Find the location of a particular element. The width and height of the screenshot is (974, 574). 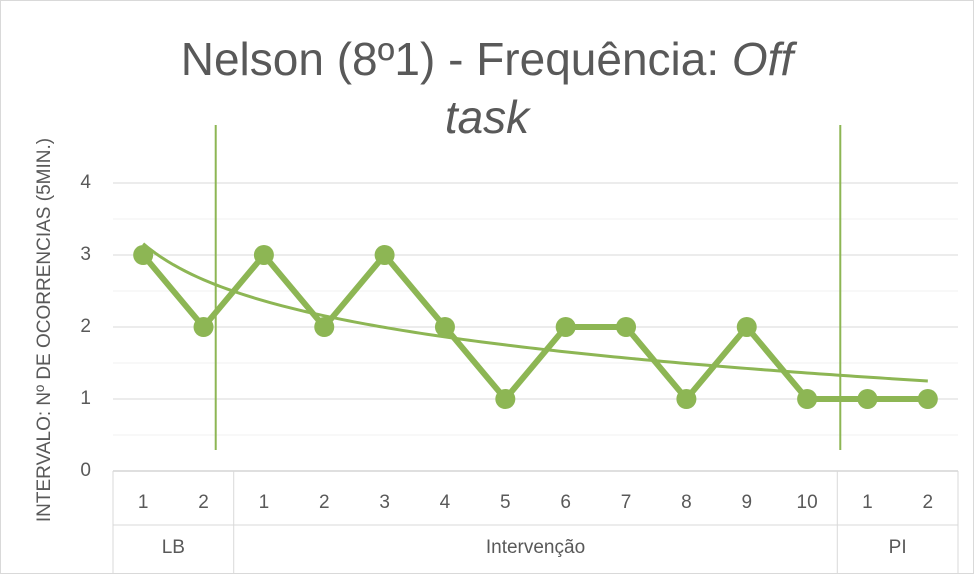

x-tick-label: 4 is located at coordinates (445, 502).